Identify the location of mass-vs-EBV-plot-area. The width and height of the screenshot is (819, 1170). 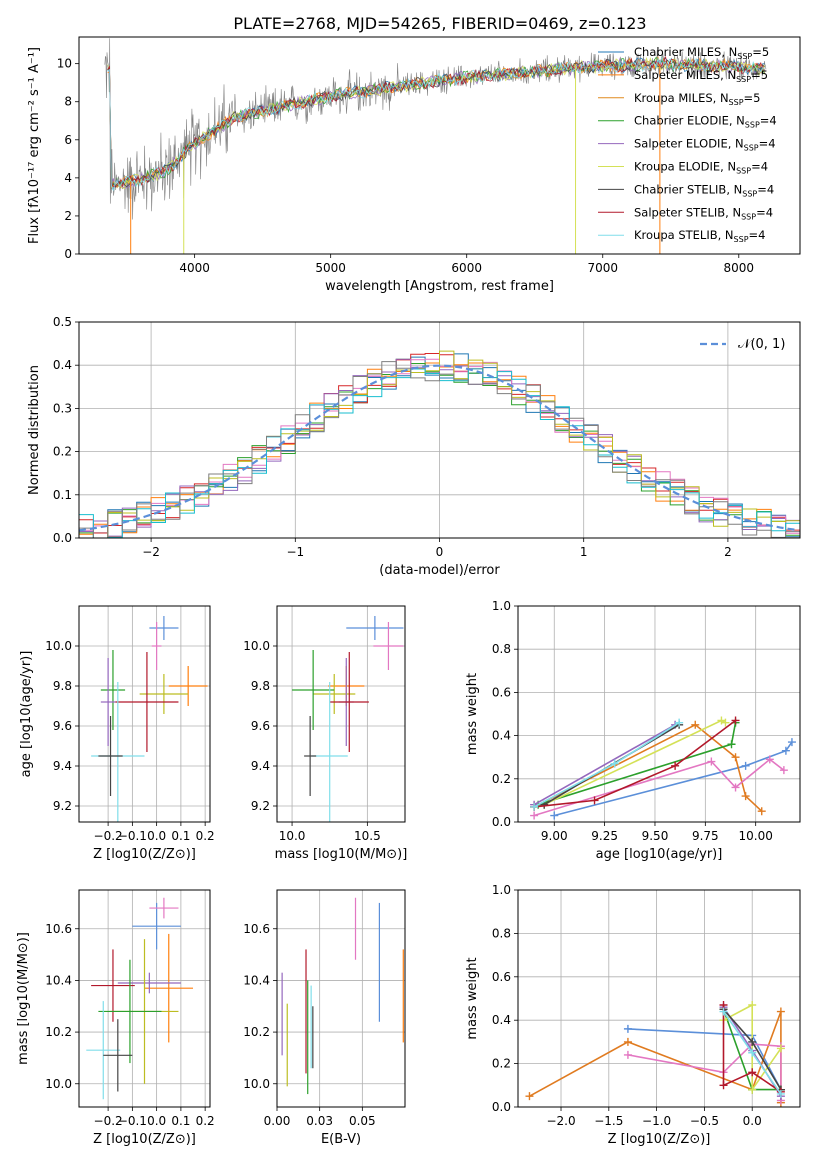
(342, 996).